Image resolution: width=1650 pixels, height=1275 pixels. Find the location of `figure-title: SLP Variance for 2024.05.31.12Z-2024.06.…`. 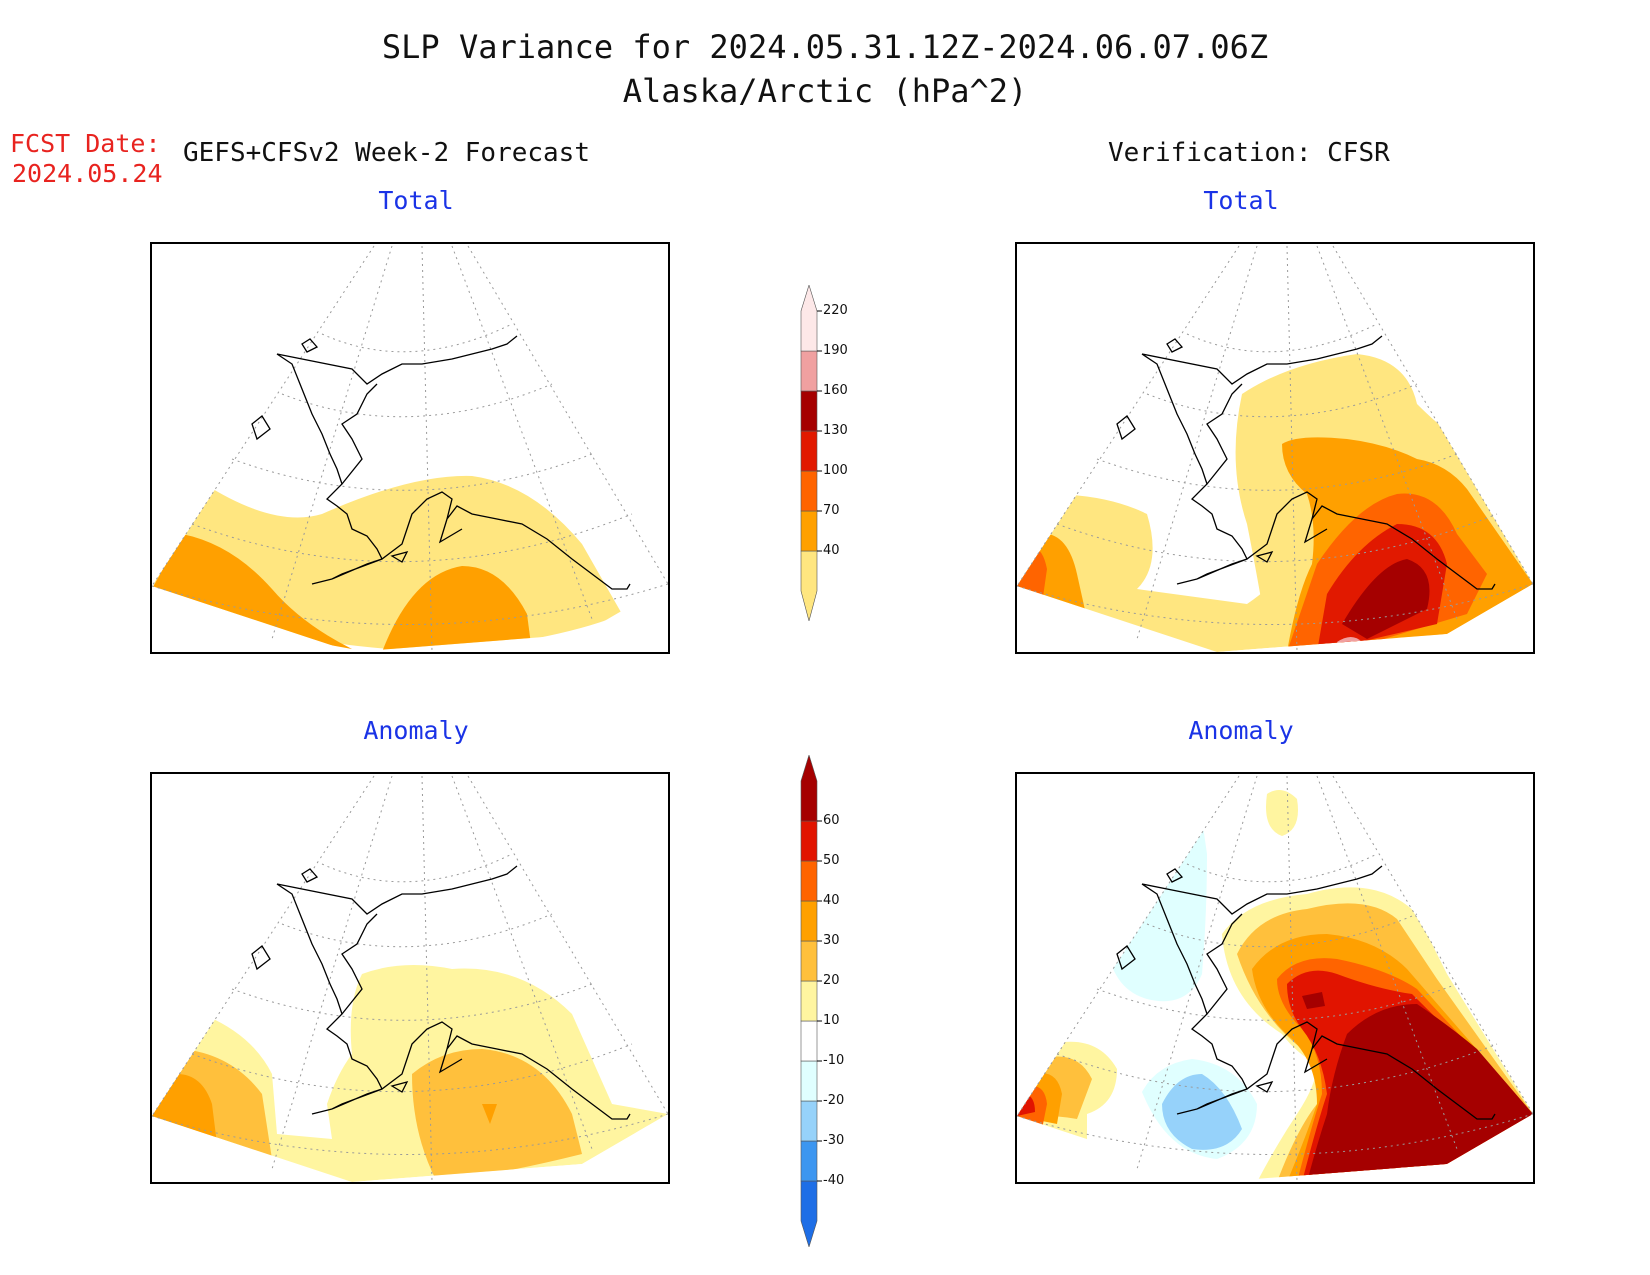

figure-title: SLP Variance for 2024.05.31.12Z-2024.06.… is located at coordinates (825, 47).